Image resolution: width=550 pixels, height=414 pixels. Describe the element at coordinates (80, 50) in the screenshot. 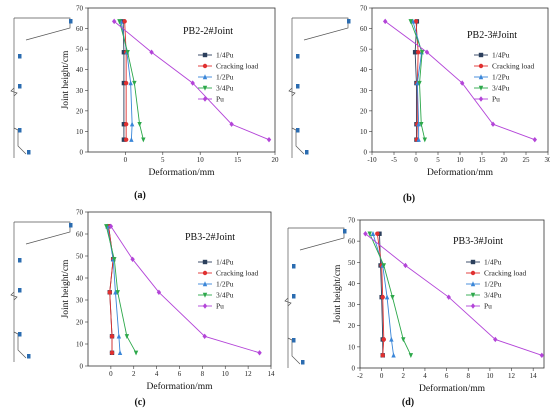

I see `y-tick-label: 50` at that location.